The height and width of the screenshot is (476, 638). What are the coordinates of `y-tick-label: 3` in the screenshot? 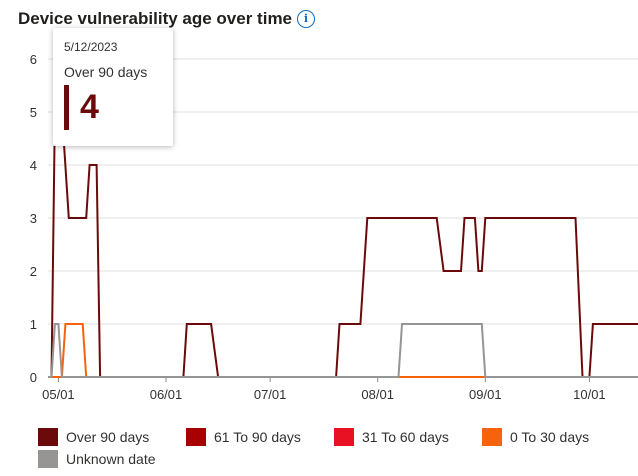 It's located at (33, 218).